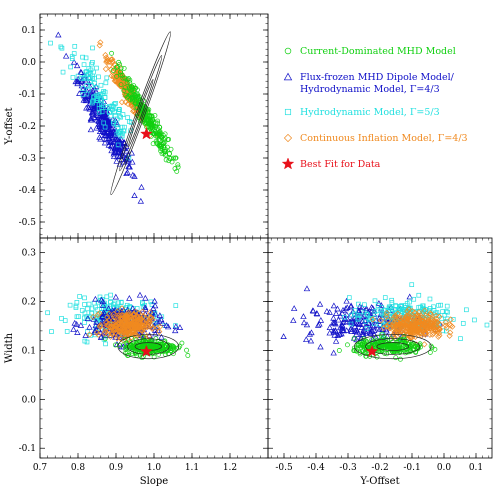 This screenshot has height=498, width=498. Describe the element at coordinates (288, 163) in the screenshot. I see `legend-marker-best` at that location.